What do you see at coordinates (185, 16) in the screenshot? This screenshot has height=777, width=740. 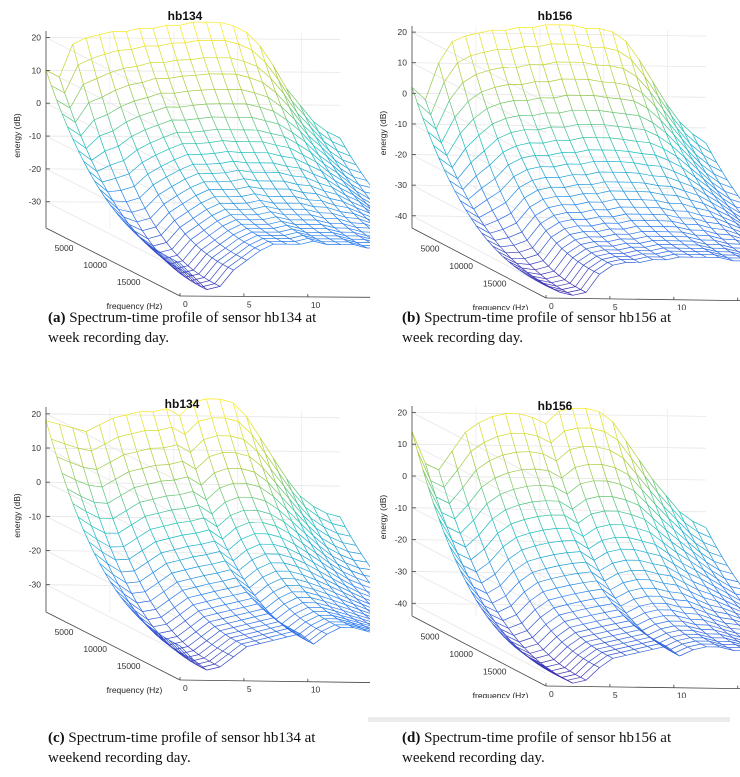 I see `chart-title: hb134` at bounding box center [185, 16].